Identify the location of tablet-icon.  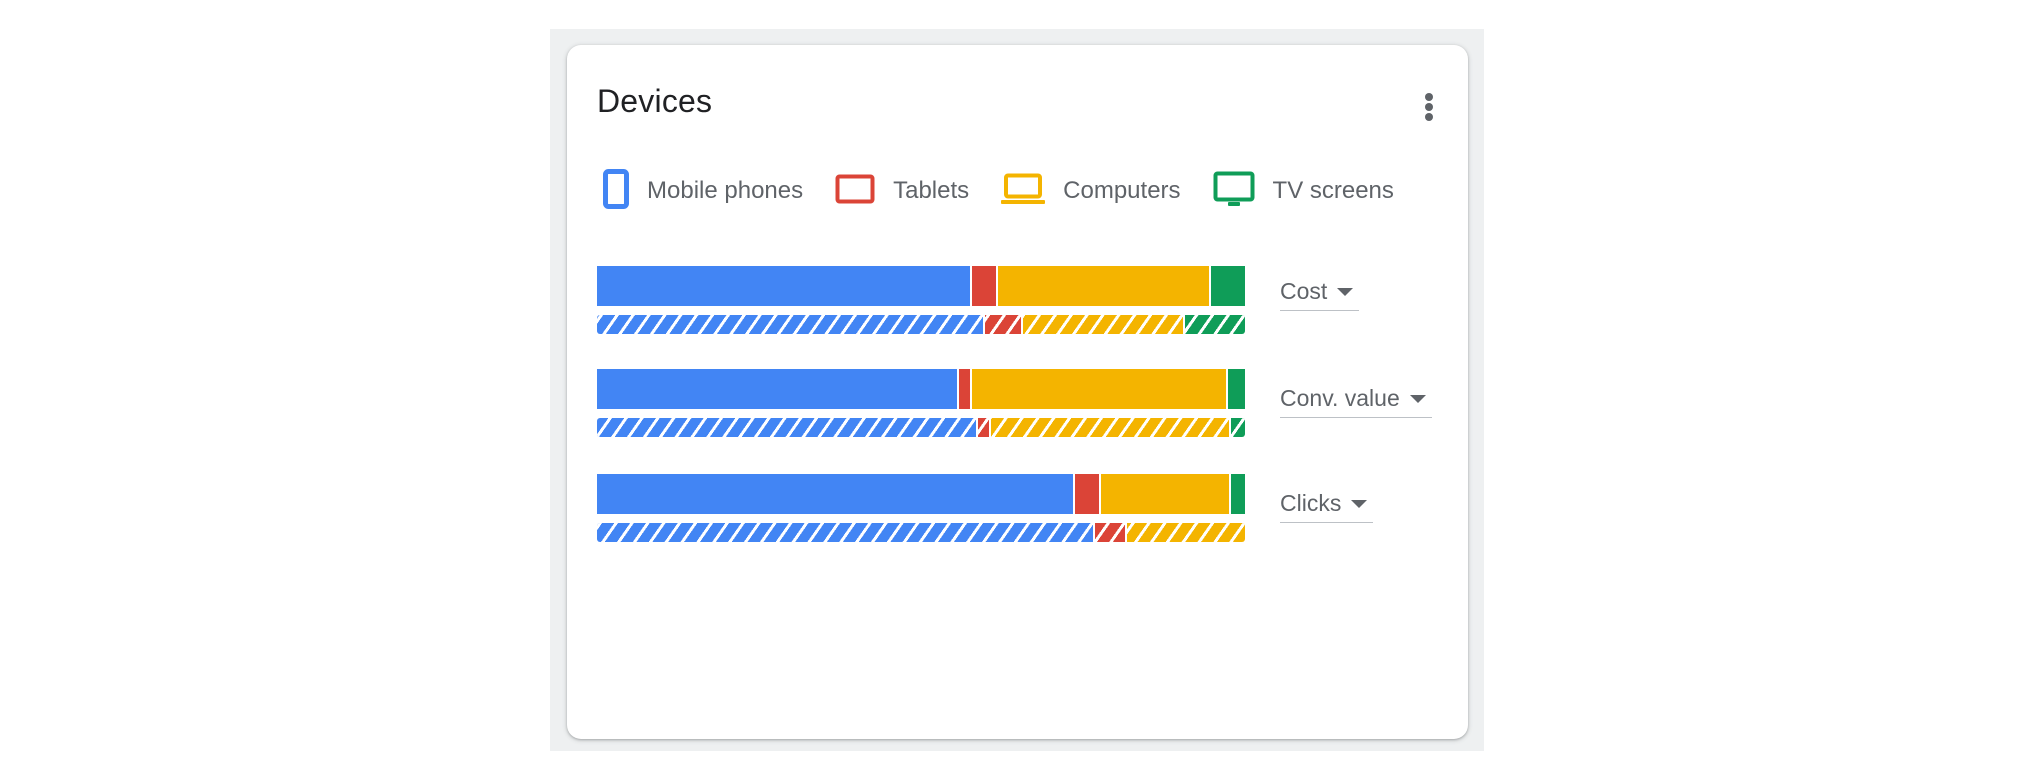
(855, 191).